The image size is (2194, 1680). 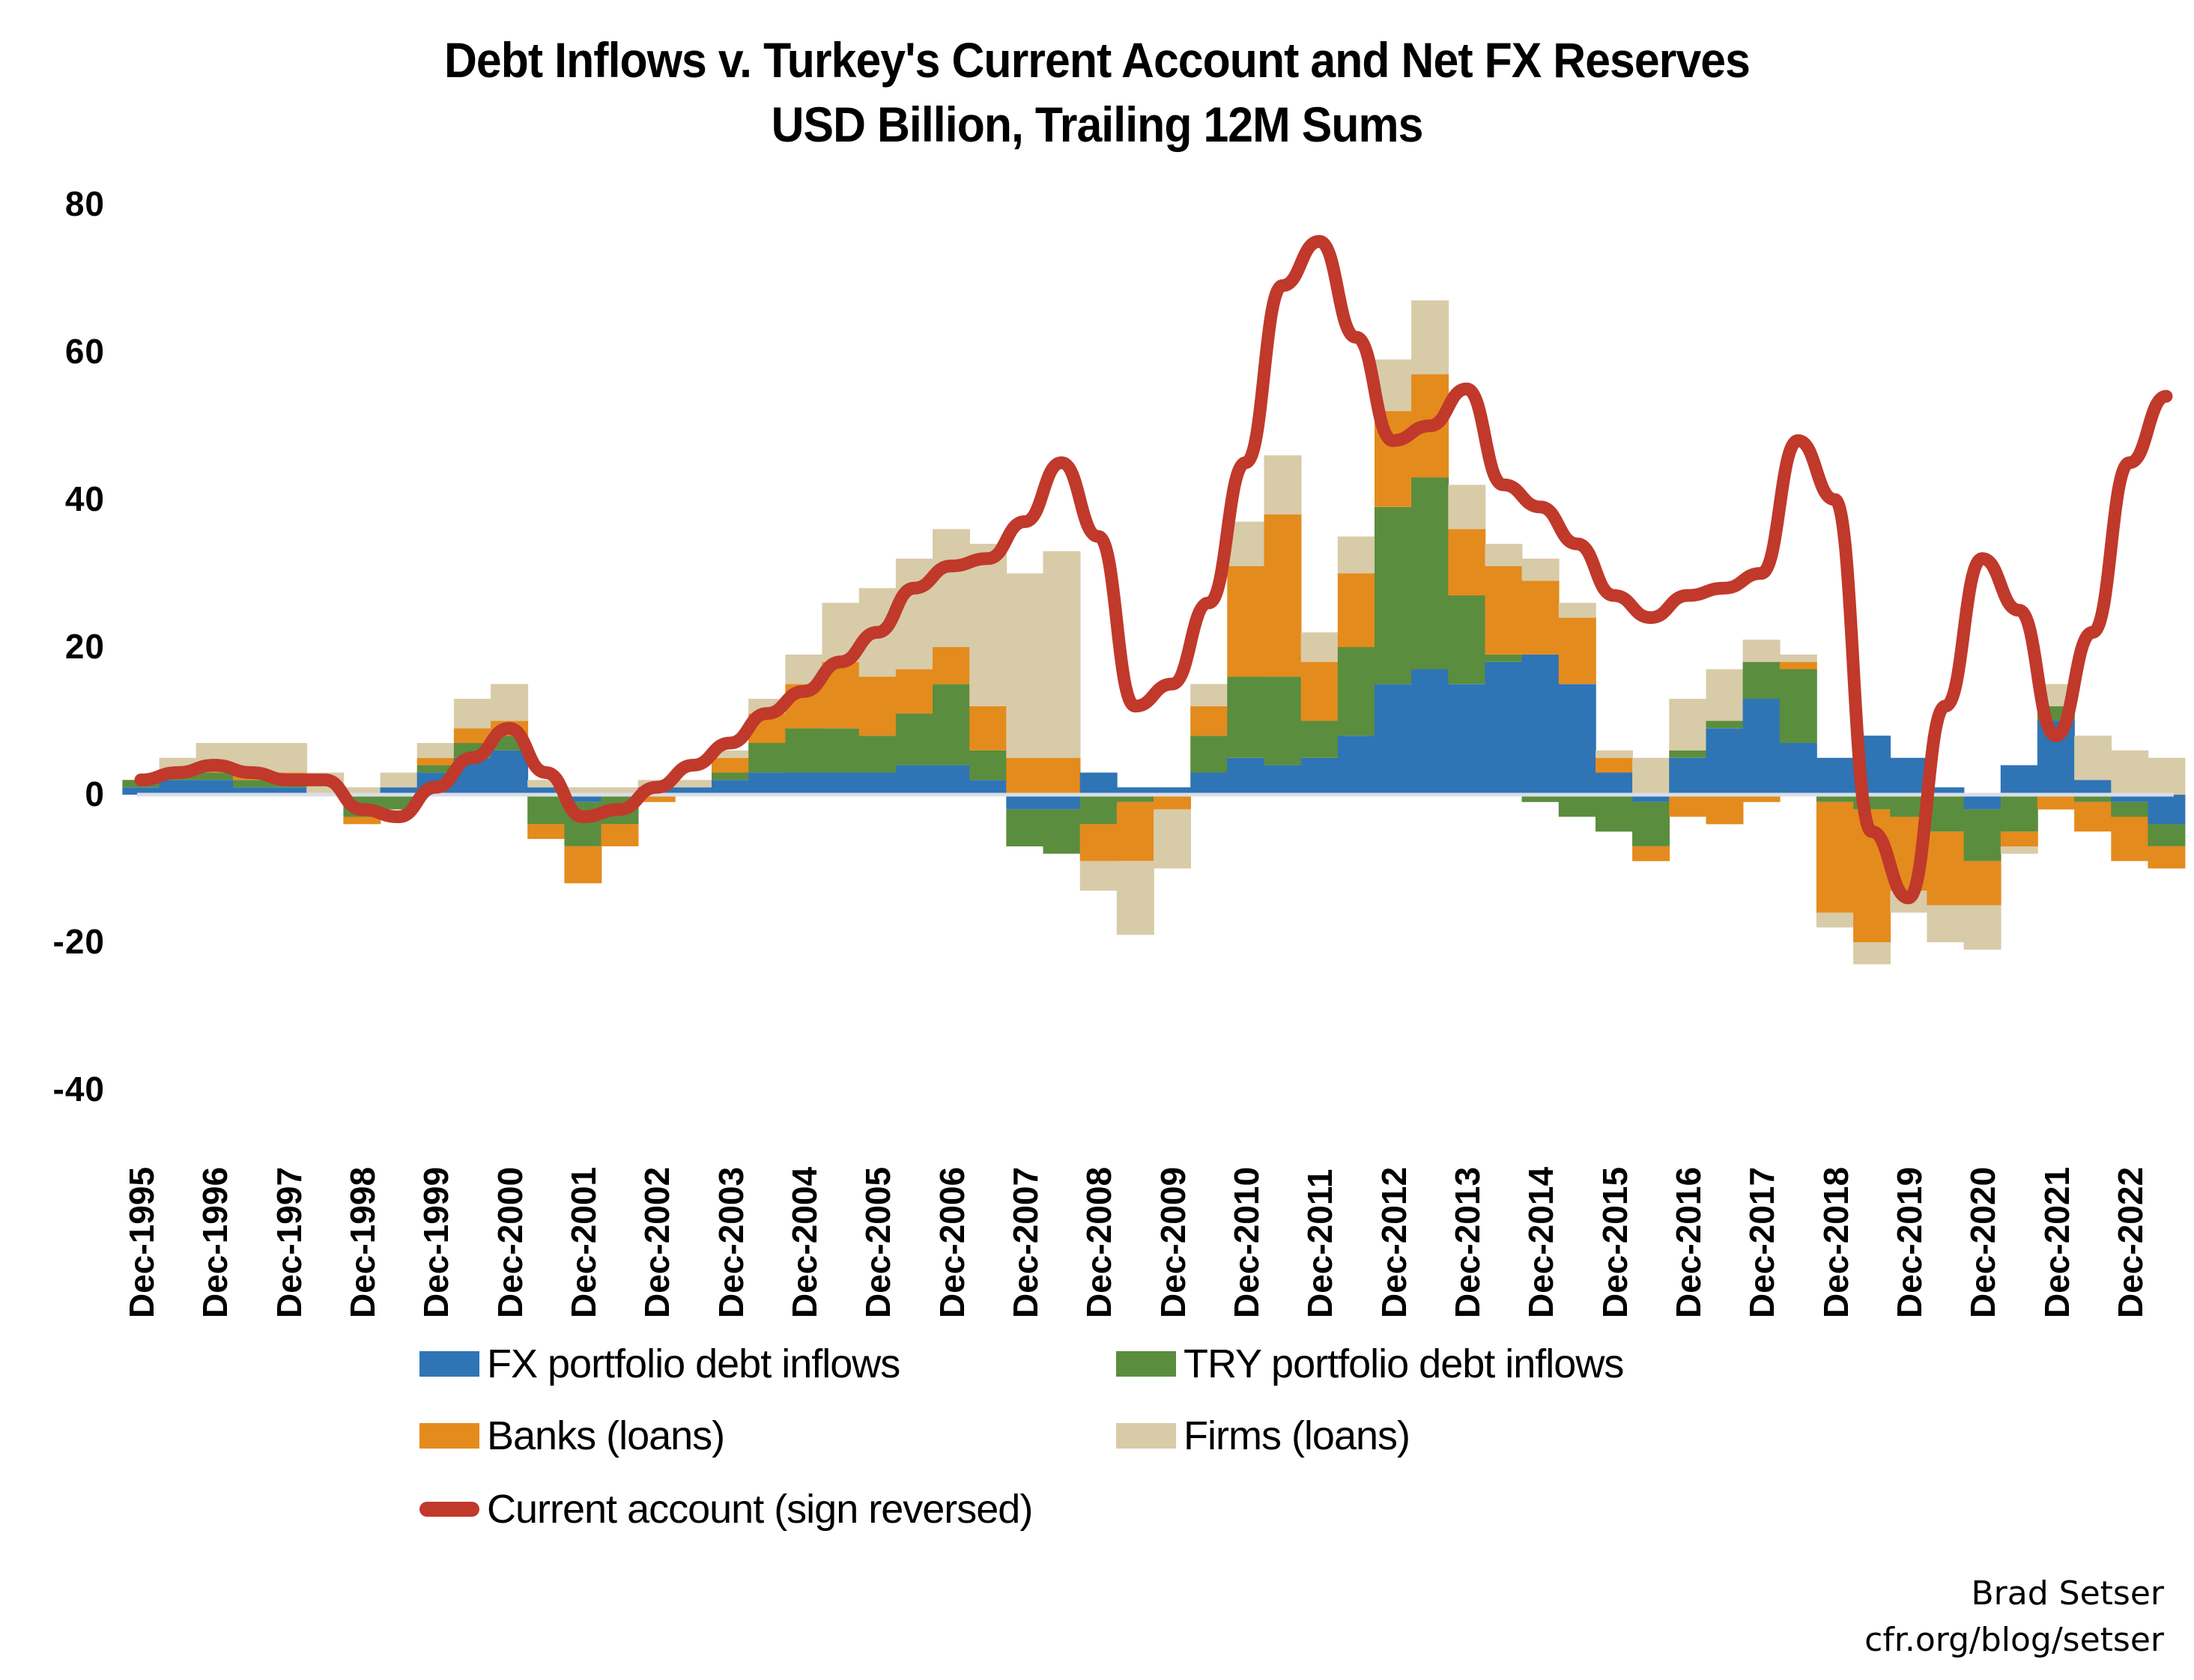 What do you see at coordinates (449, 1436) in the screenshot?
I see `banks-swatch-icon` at bounding box center [449, 1436].